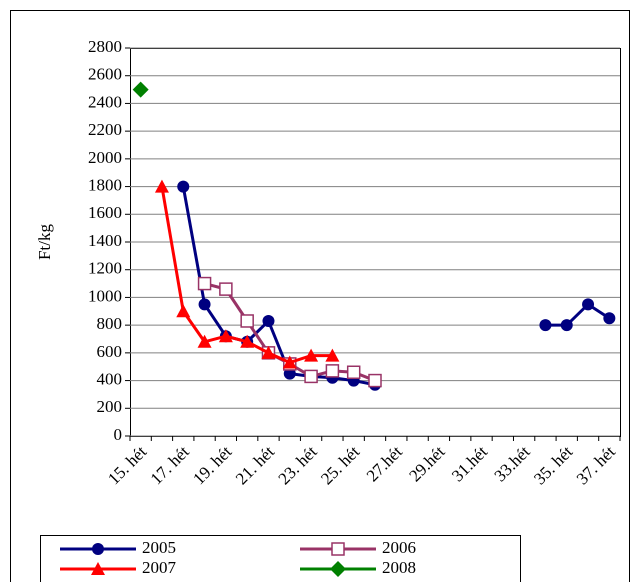 The width and height of the screenshot is (640, 582). Describe the element at coordinates (105, 184) in the screenshot. I see `y-tick-label: 1800` at that location.